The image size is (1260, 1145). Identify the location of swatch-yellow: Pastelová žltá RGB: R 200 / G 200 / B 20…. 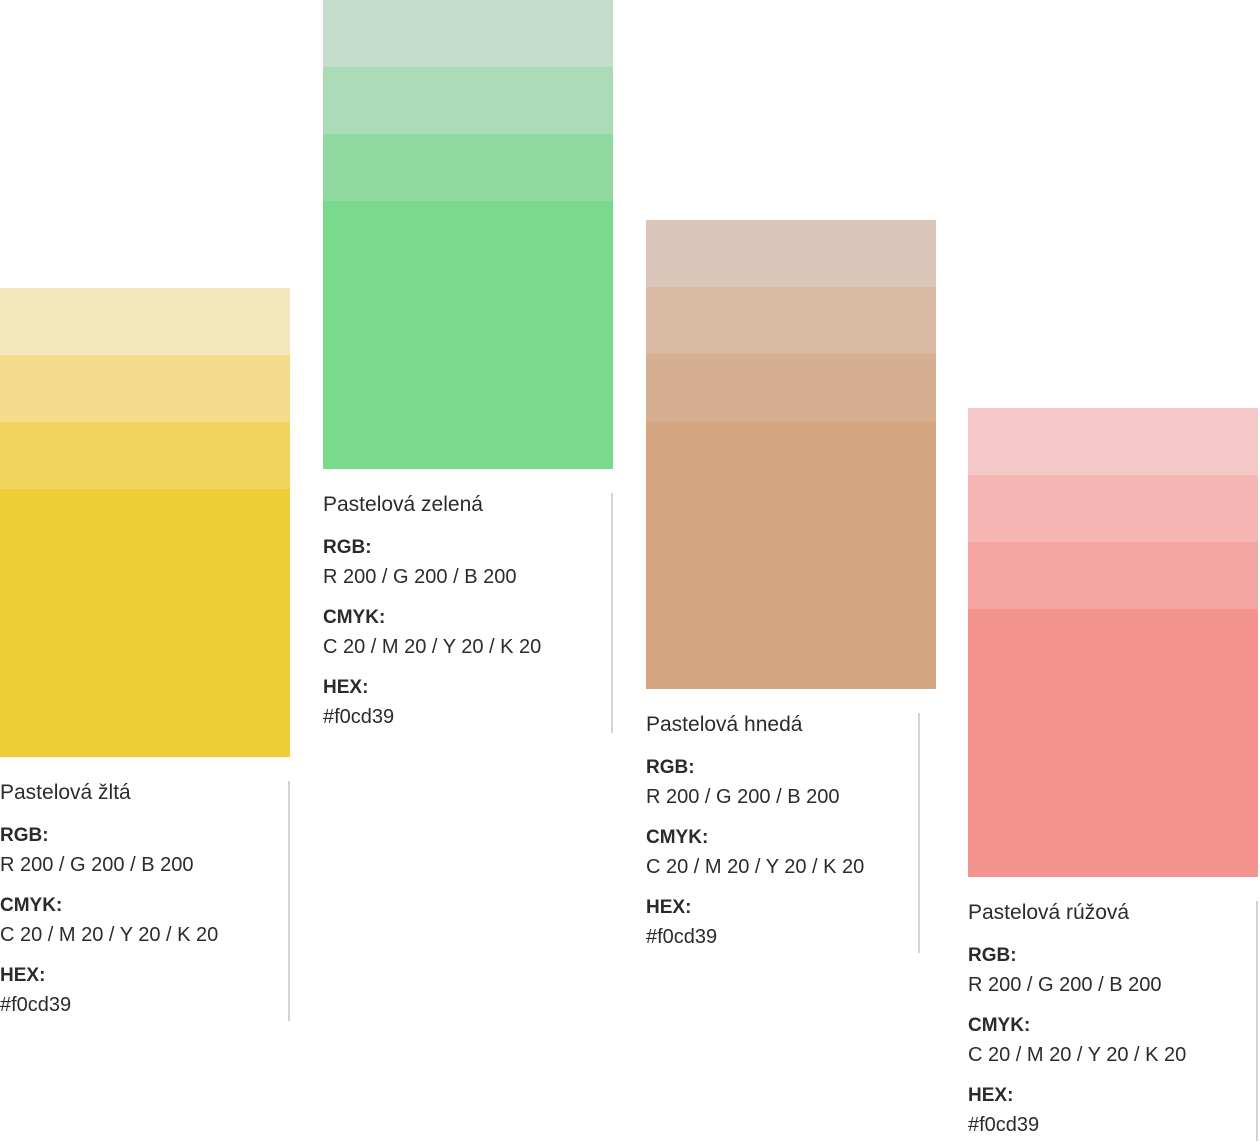
(145, 654).